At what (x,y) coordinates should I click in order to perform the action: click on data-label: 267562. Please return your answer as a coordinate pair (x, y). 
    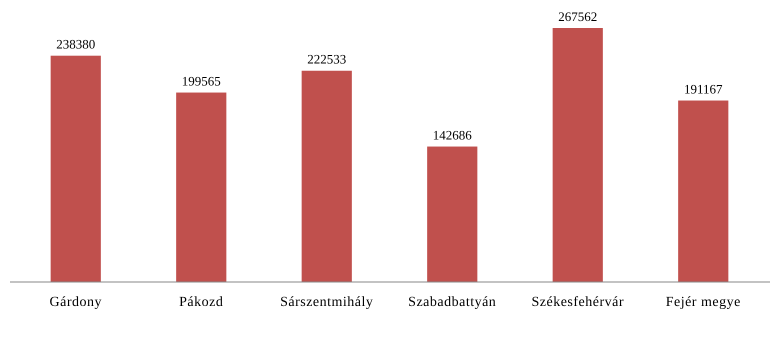
    Looking at the image, I should click on (578, 16).